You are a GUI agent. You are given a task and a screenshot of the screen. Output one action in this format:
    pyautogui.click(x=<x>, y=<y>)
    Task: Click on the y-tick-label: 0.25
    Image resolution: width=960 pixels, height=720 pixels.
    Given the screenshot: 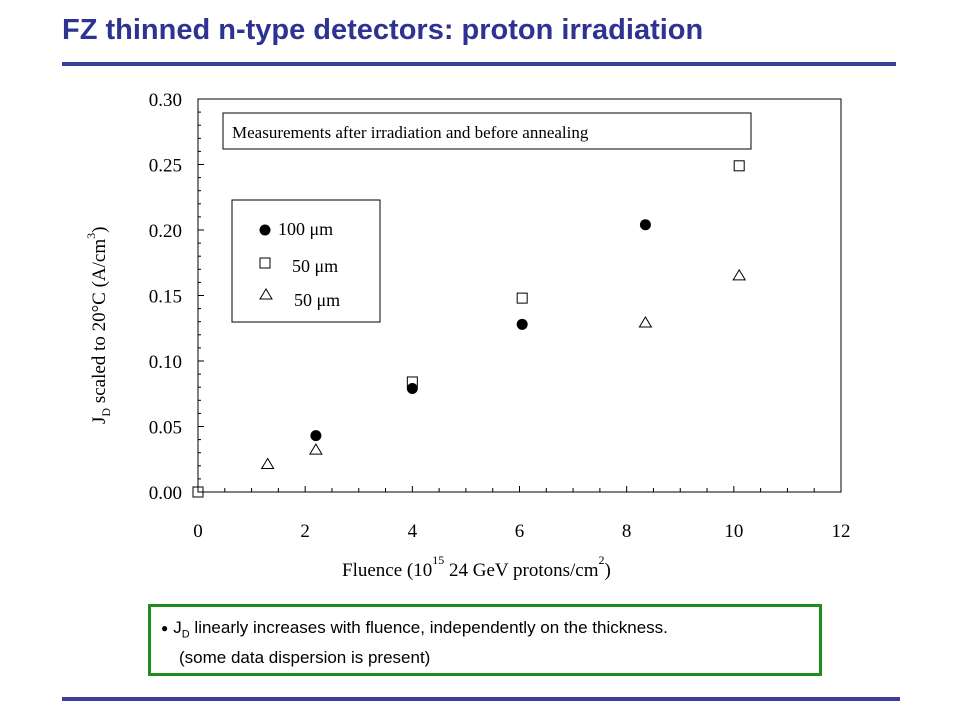 What is the action you would take?
    pyautogui.click(x=165, y=166)
    